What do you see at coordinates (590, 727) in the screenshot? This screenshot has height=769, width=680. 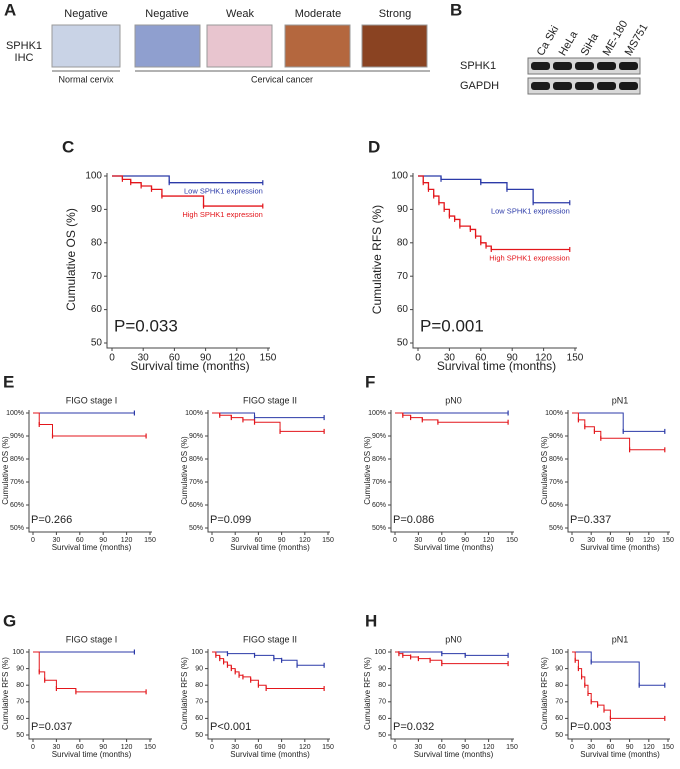 I see `p-value: P=0.003` at bounding box center [590, 727].